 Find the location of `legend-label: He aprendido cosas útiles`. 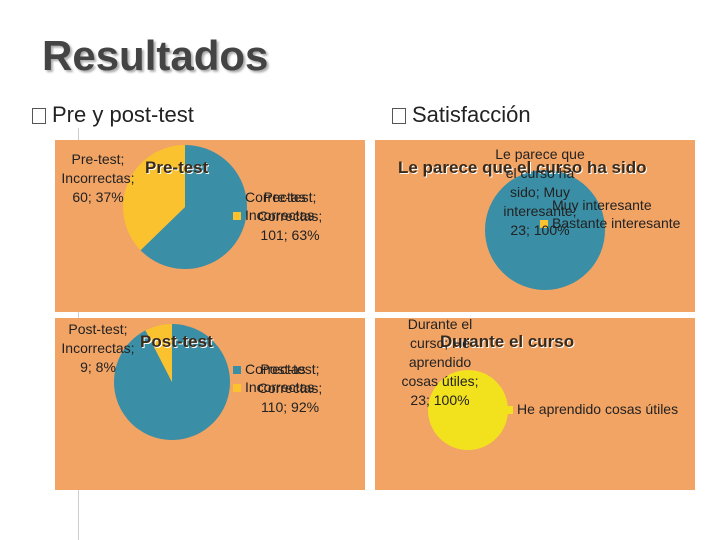

legend-label: He aprendido cosas útiles is located at coordinates (598, 409).